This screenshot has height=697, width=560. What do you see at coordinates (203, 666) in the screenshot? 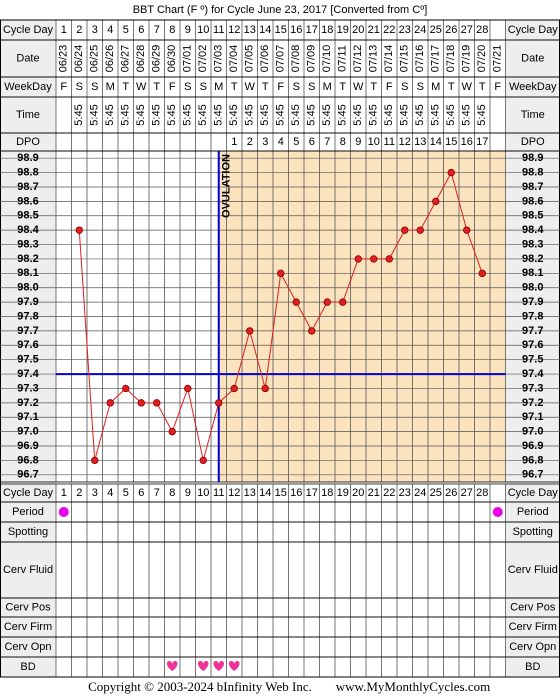
I see `bd-heart` at bounding box center [203, 666].